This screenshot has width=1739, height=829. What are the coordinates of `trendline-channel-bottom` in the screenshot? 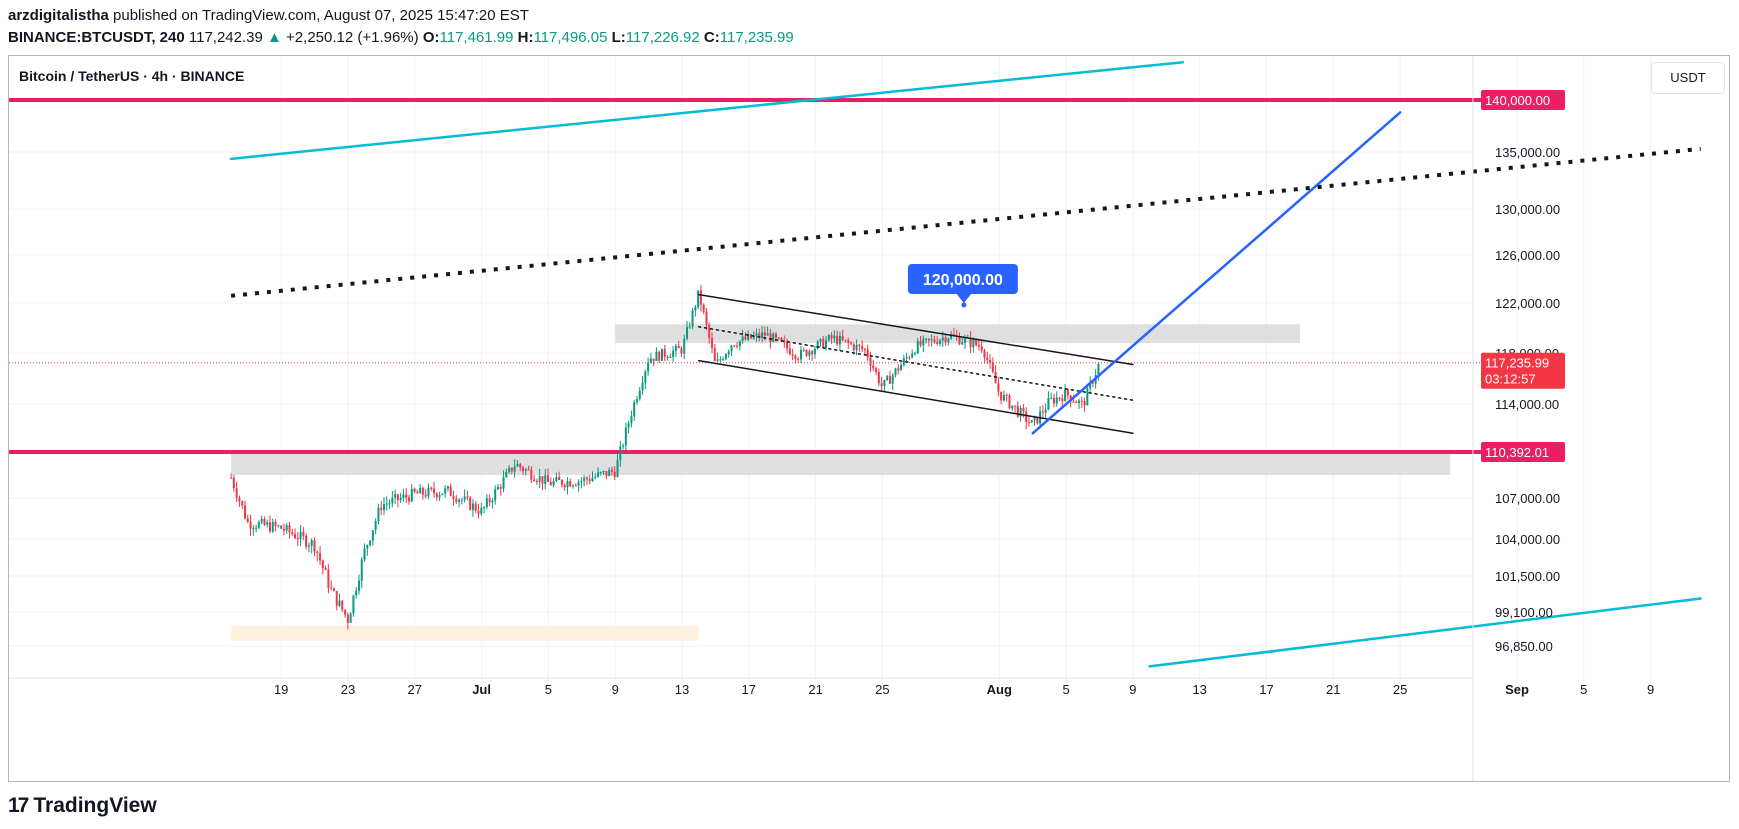 It's located at (915, 397).